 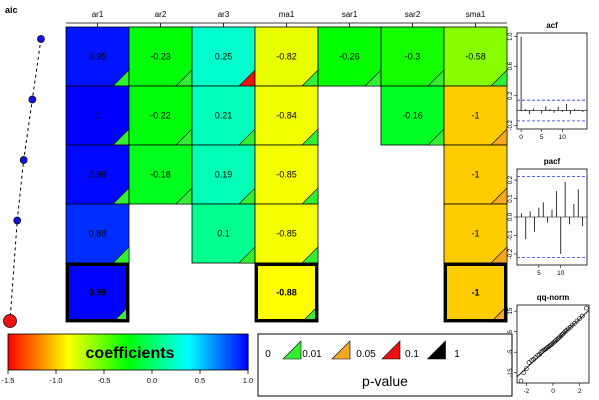 What do you see at coordinates (98, 234) in the screenshot?
I see `cell-value: 0.89` at bounding box center [98, 234].